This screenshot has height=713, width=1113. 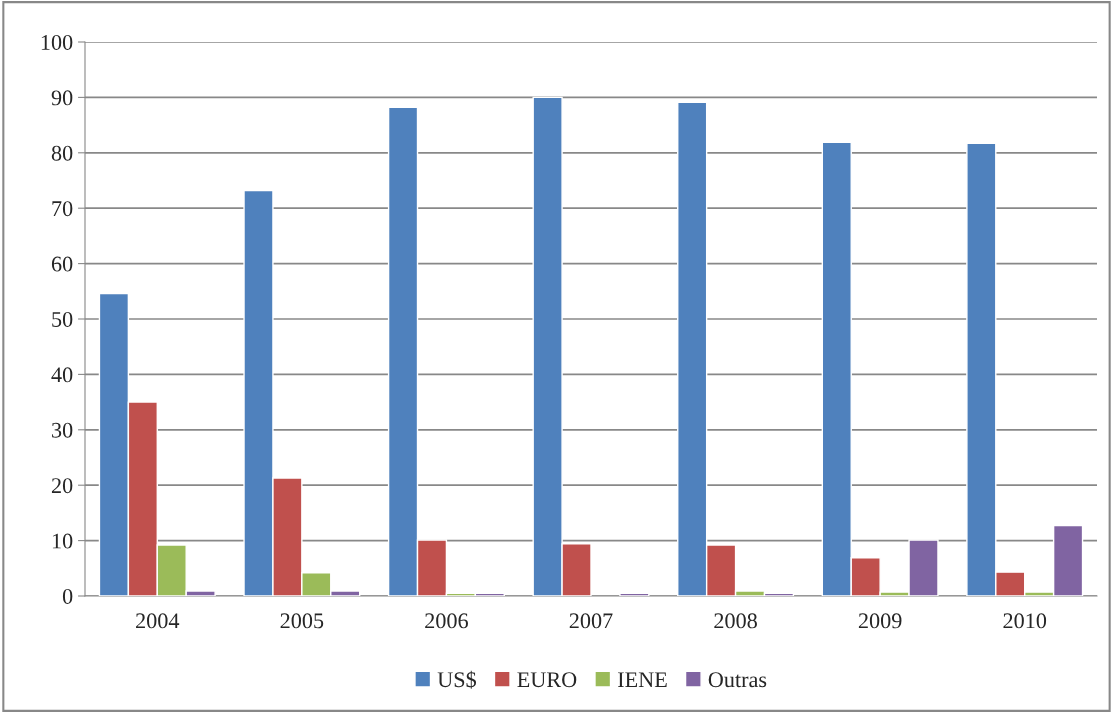 I want to click on y-tick-label: 20, so click(x=62, y=486).